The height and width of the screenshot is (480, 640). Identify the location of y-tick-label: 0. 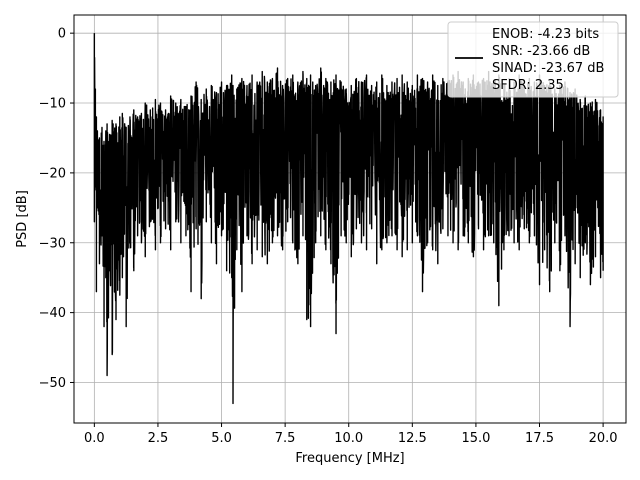
(62, 34).